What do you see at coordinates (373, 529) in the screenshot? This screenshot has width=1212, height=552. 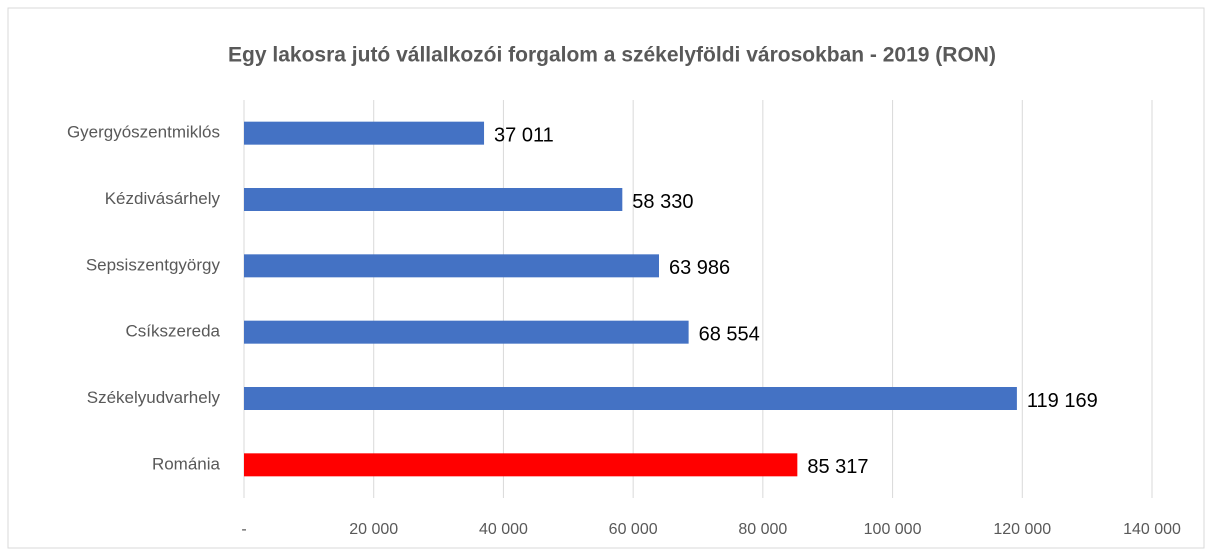 I see `x-tick-label: 20 000` at bounding box center [373, 529].